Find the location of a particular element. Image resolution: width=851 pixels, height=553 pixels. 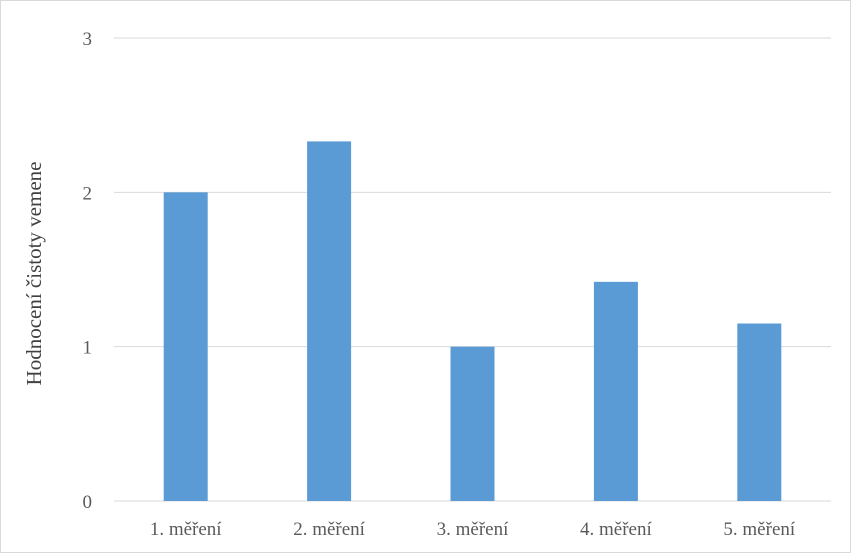

x-tick-label: 5. měření is located at coordinates (759, 529).